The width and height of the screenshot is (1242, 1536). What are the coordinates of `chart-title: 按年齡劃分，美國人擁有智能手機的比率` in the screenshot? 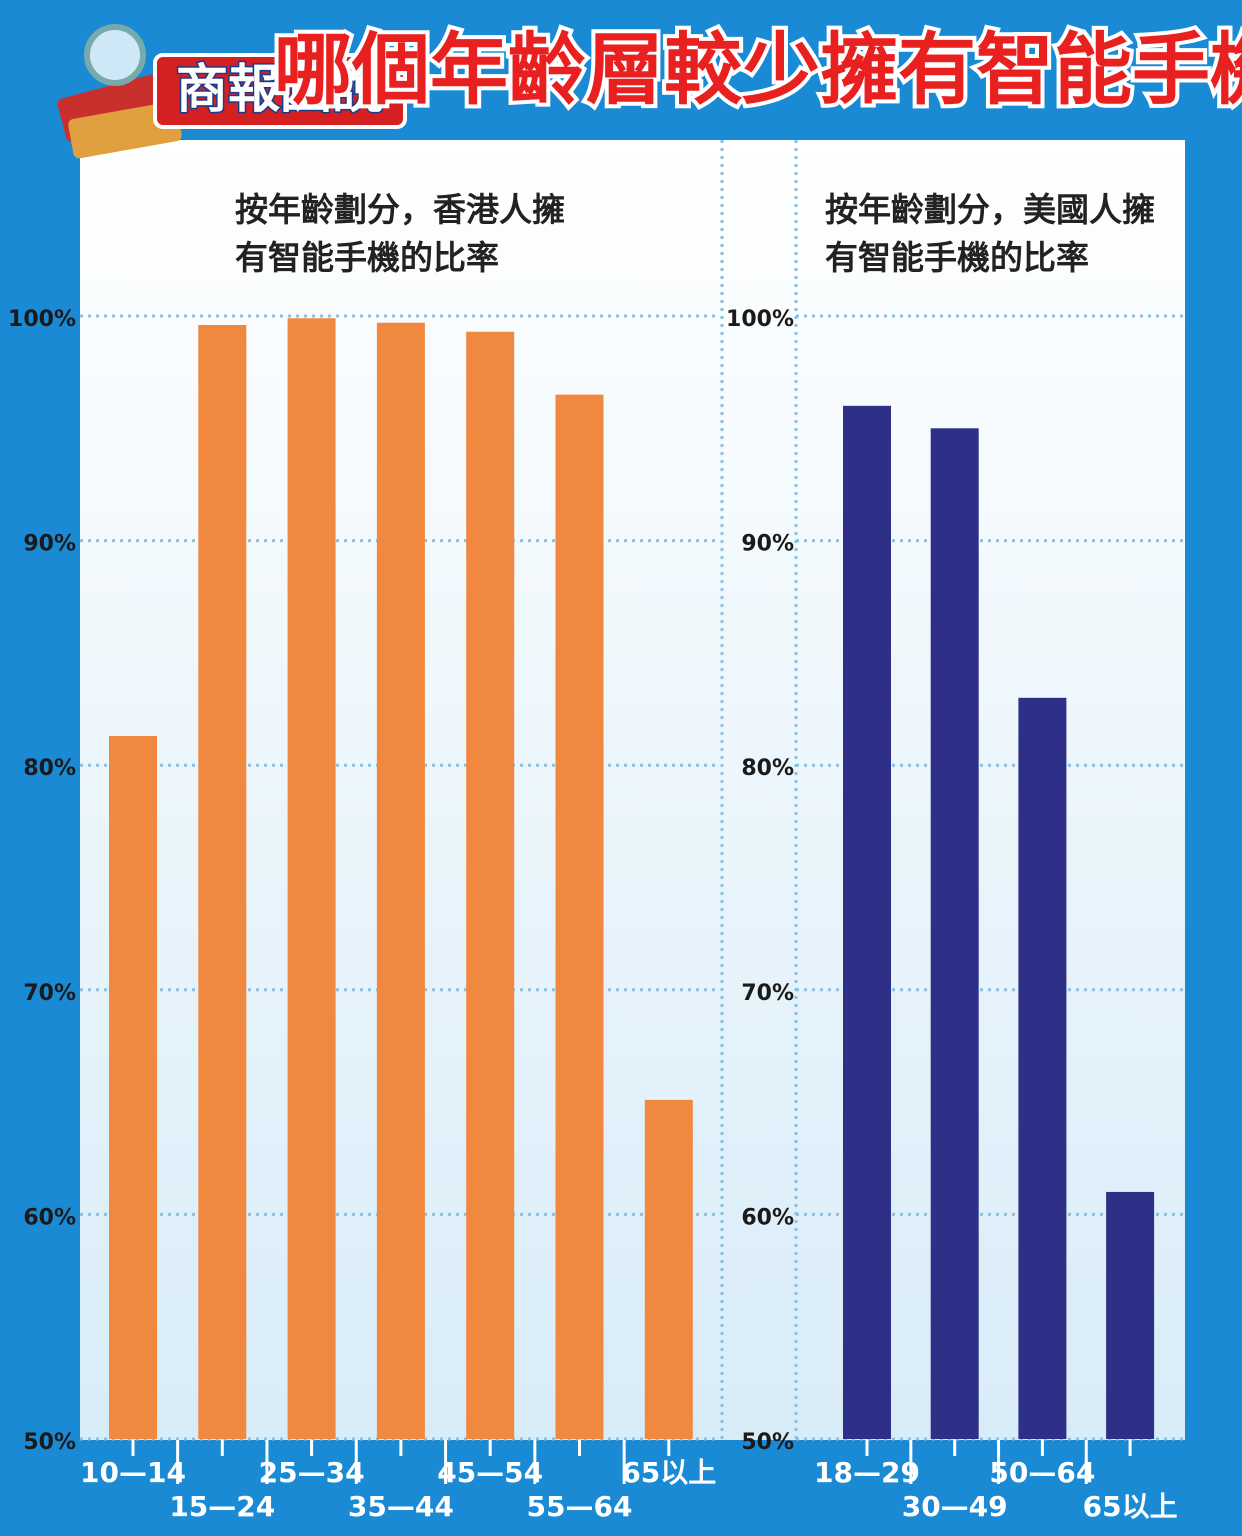 It's located at (990, 233).